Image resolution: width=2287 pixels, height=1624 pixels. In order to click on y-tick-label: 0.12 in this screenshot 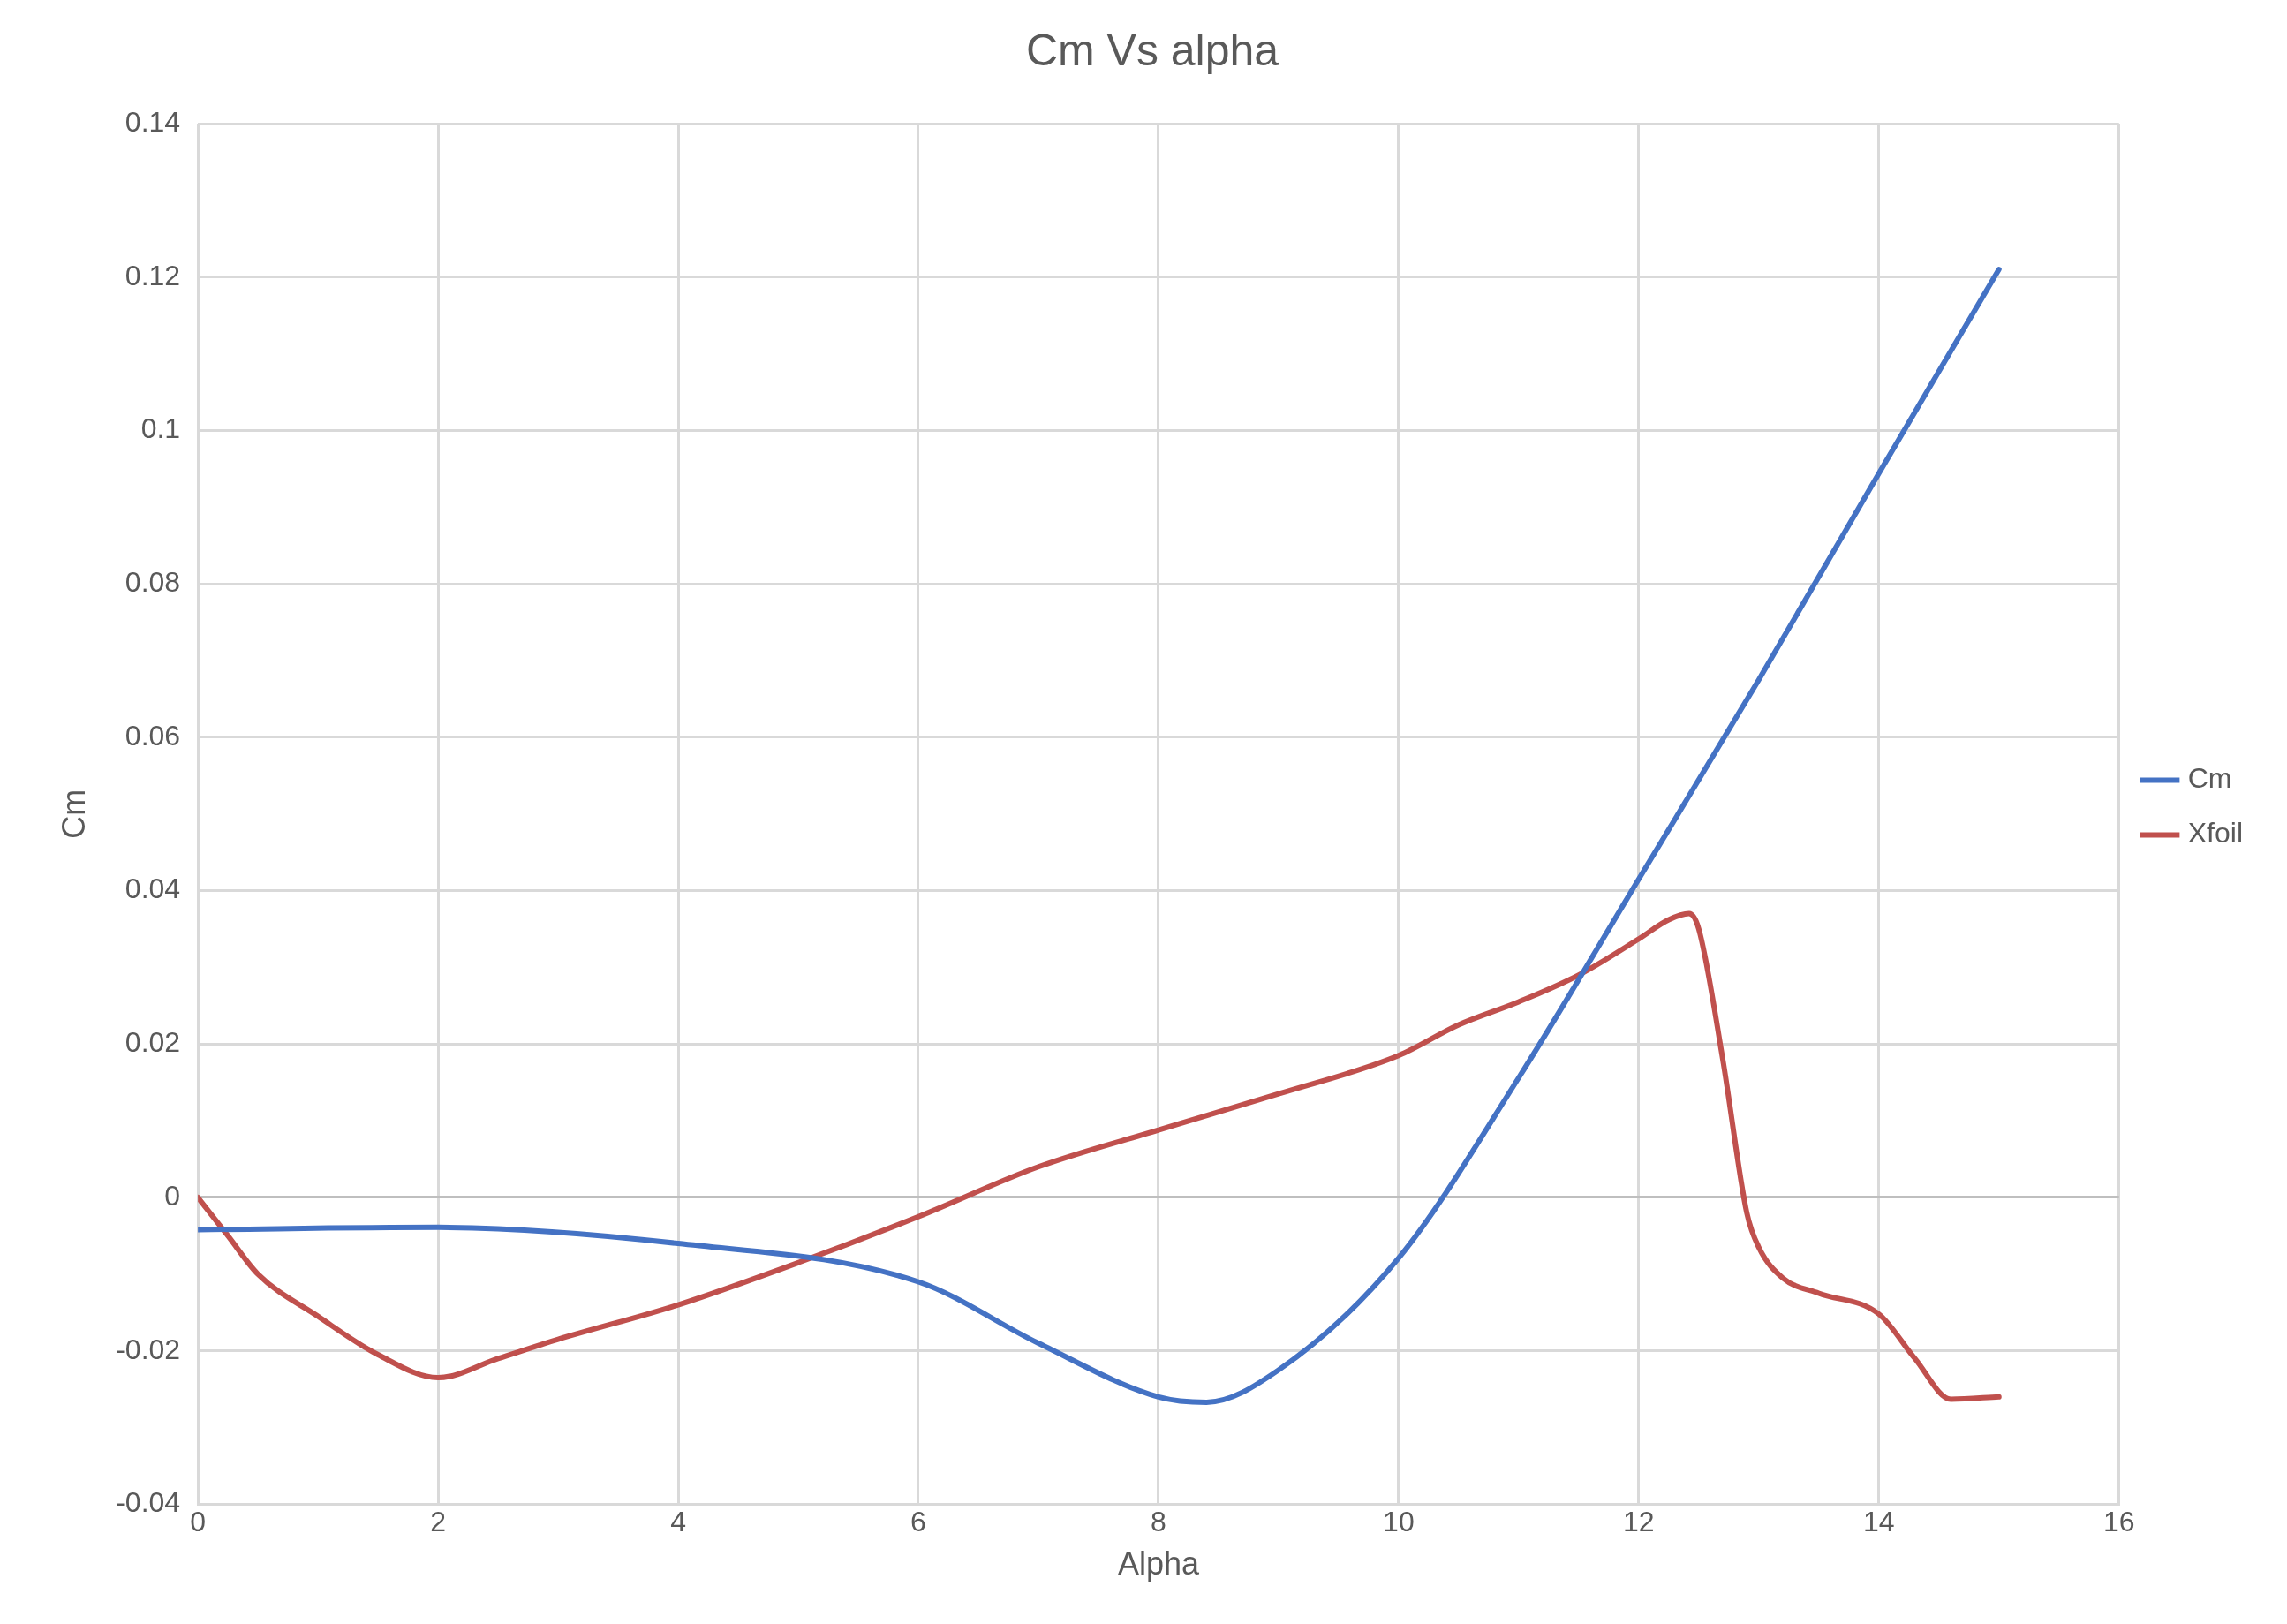, I will do `click(153, 275)`.